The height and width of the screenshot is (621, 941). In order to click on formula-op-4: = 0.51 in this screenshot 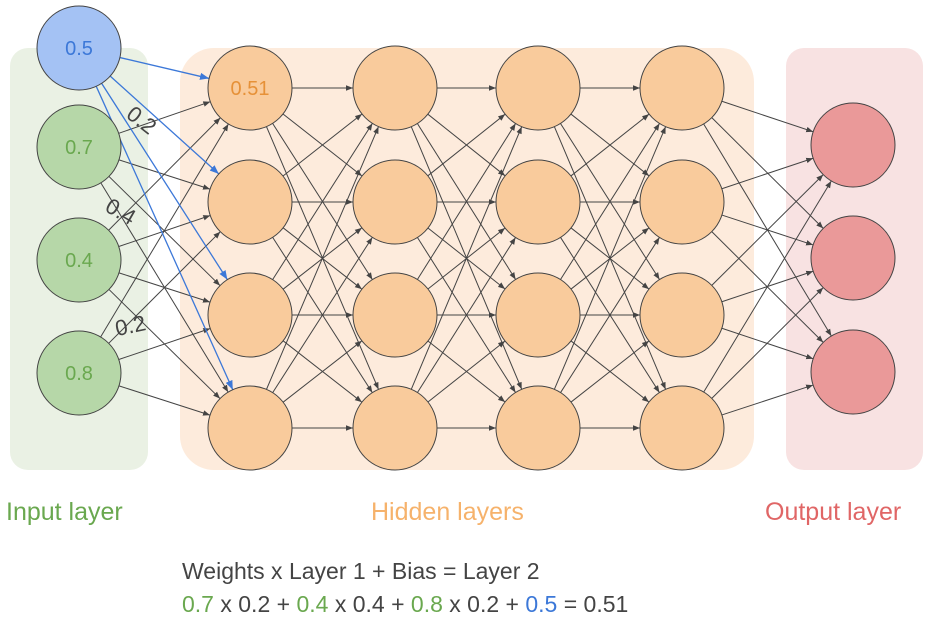, I will do `click(593, 604)`.